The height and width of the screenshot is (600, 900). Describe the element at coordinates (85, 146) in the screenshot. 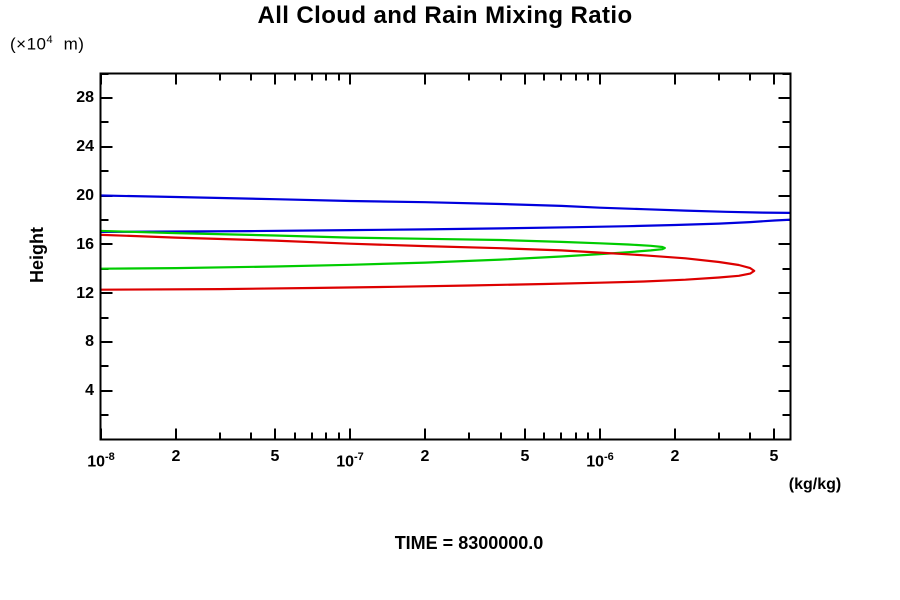

I see `y-tick-label: 24` at that location.